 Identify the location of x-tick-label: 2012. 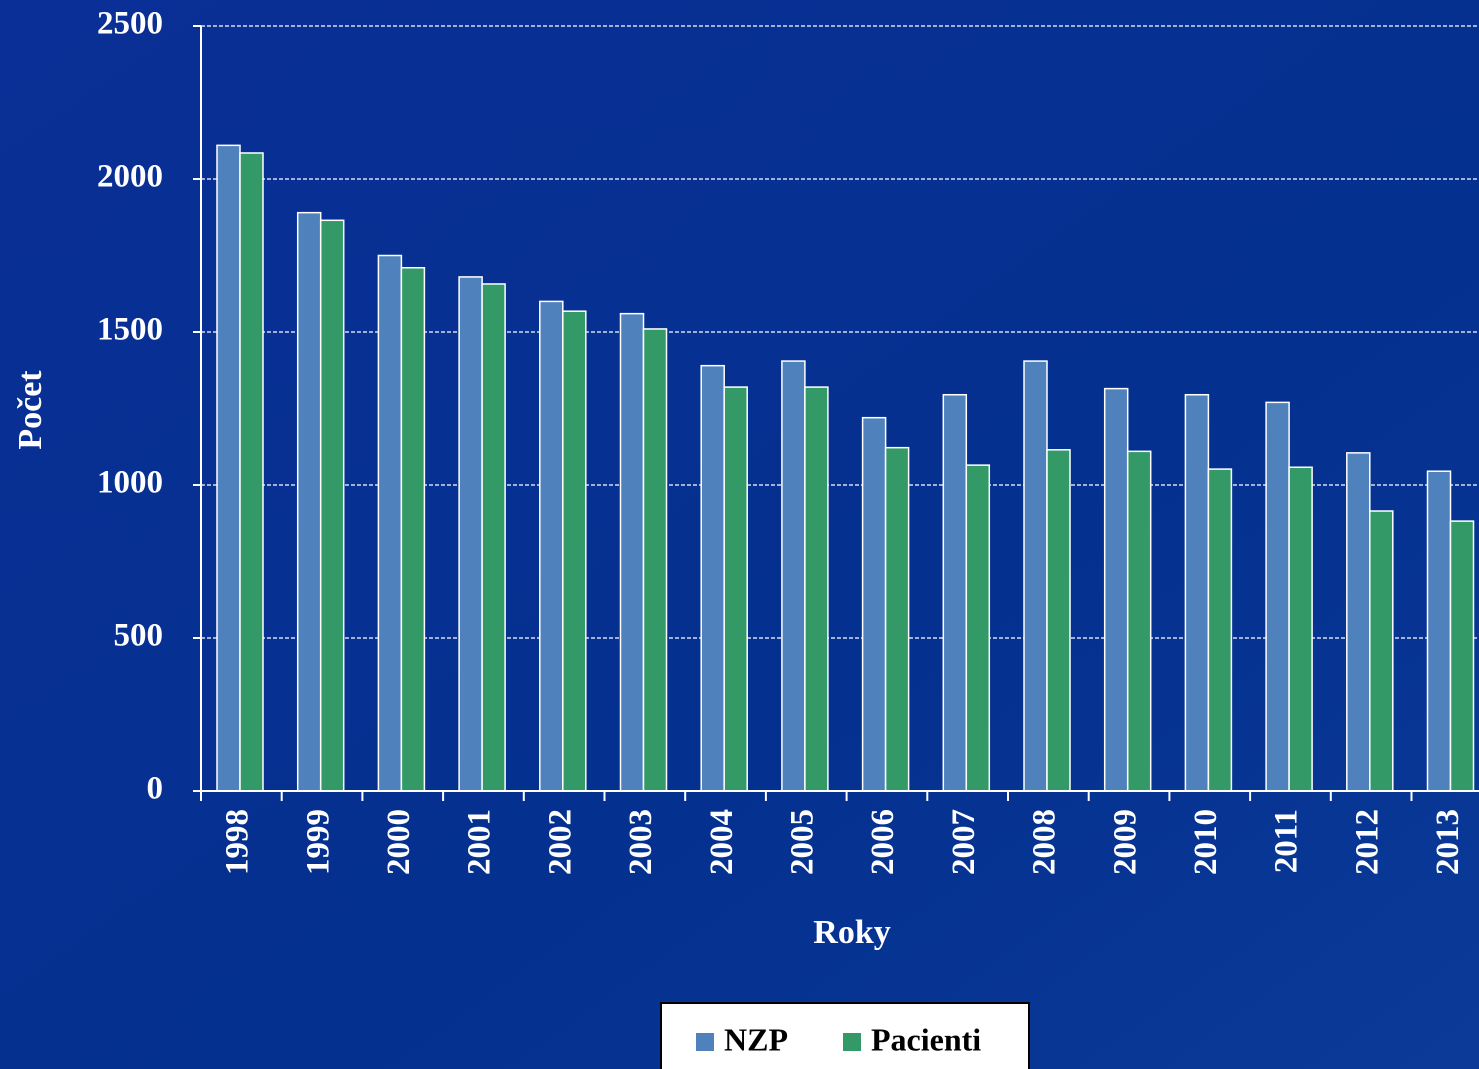
(1367, 842).